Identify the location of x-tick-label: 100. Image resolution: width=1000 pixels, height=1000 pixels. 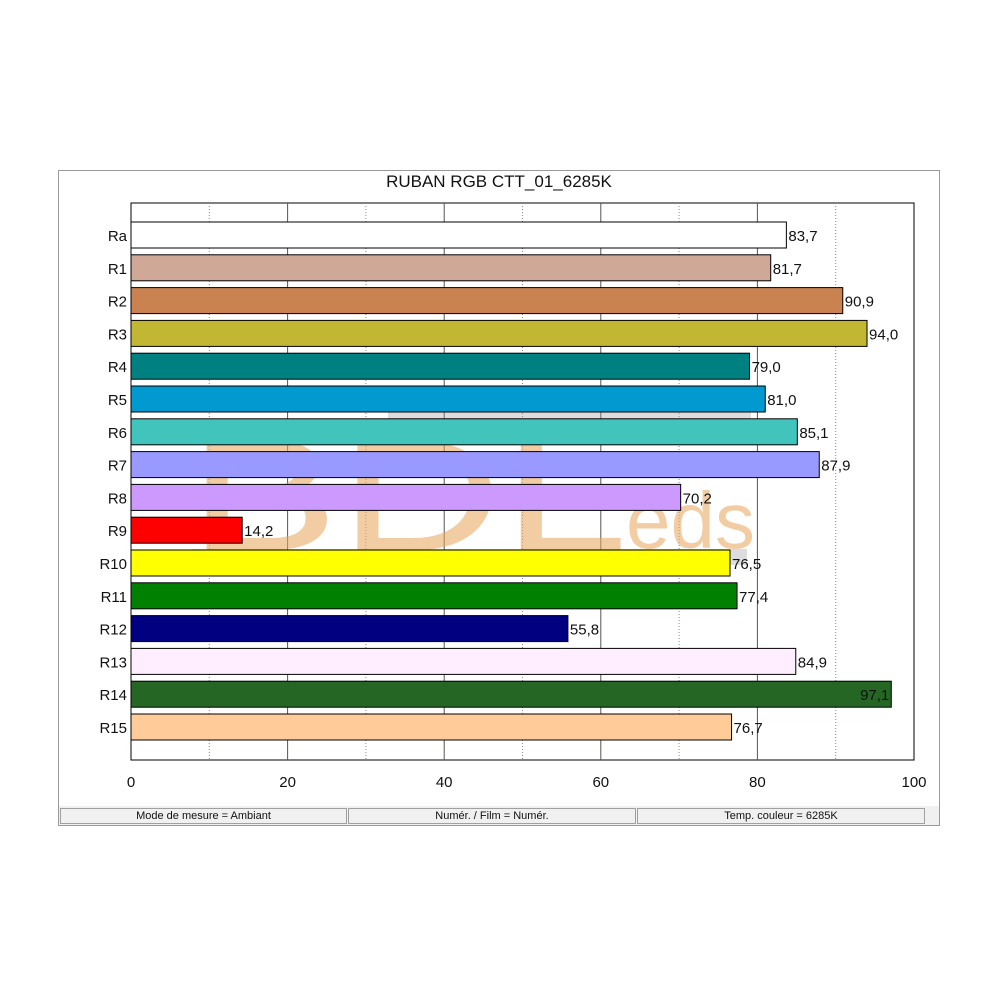
(913, 782).